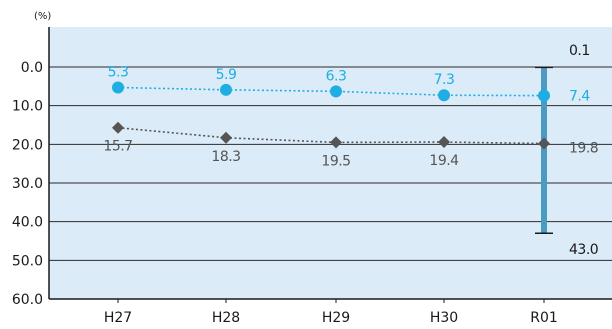 This screenshot has height=329, width=612. Describe the element at coordinates (579, 51) in the screenshot. I see `range-min-label: 0.1` at that location.